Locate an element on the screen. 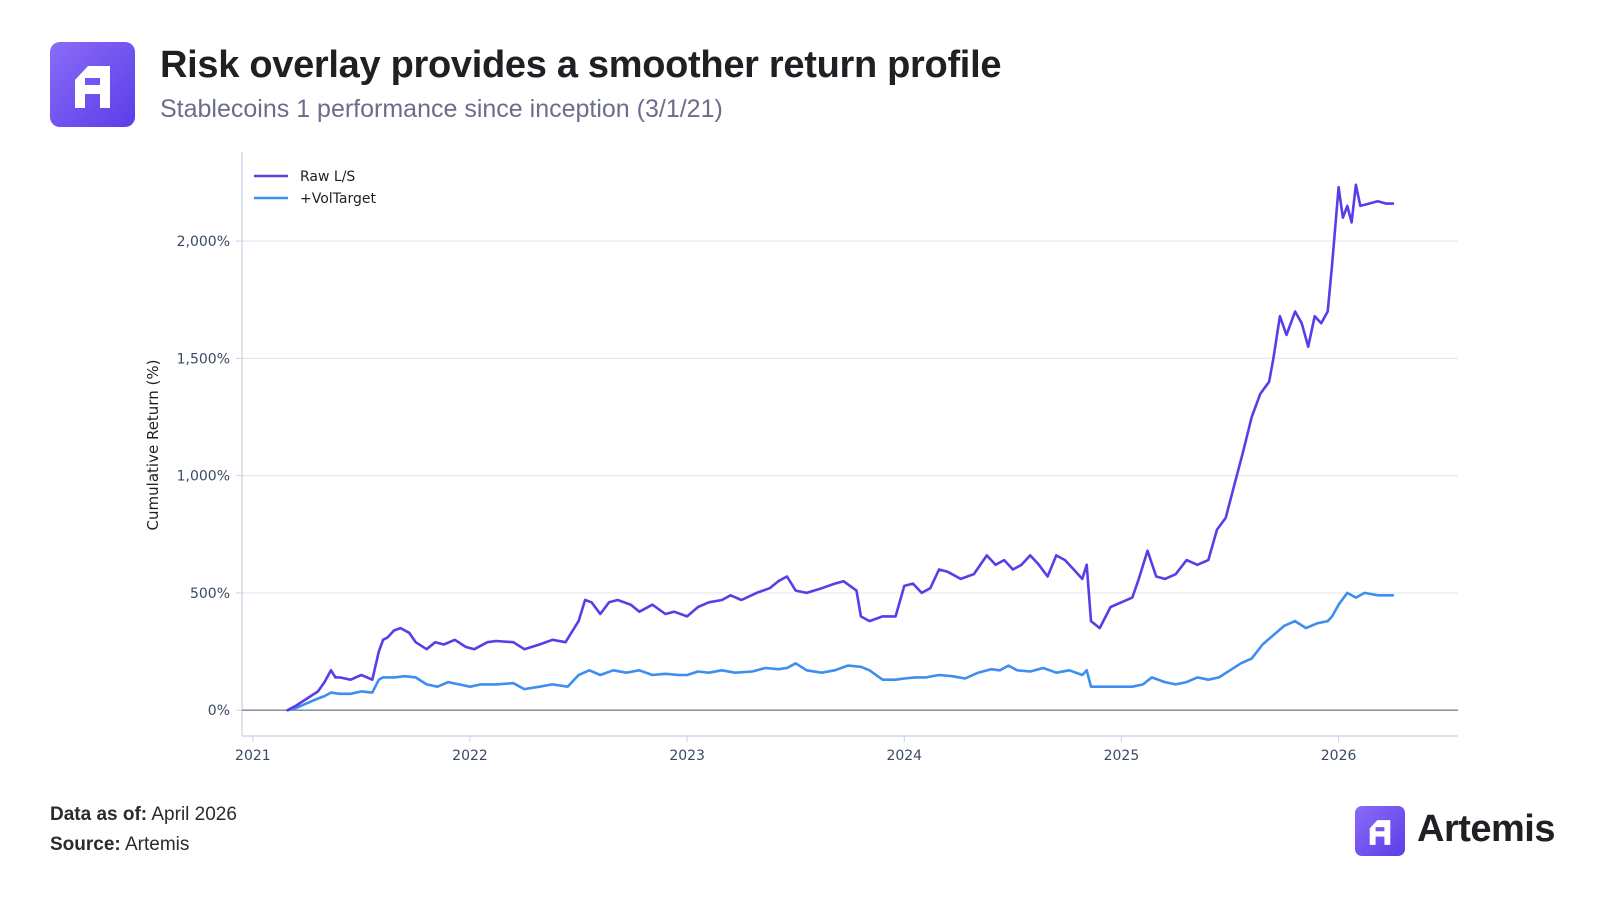 This screenshot has width=1600, height=900. y-tick-label: 1,500% is located at coordinates (203, 359).